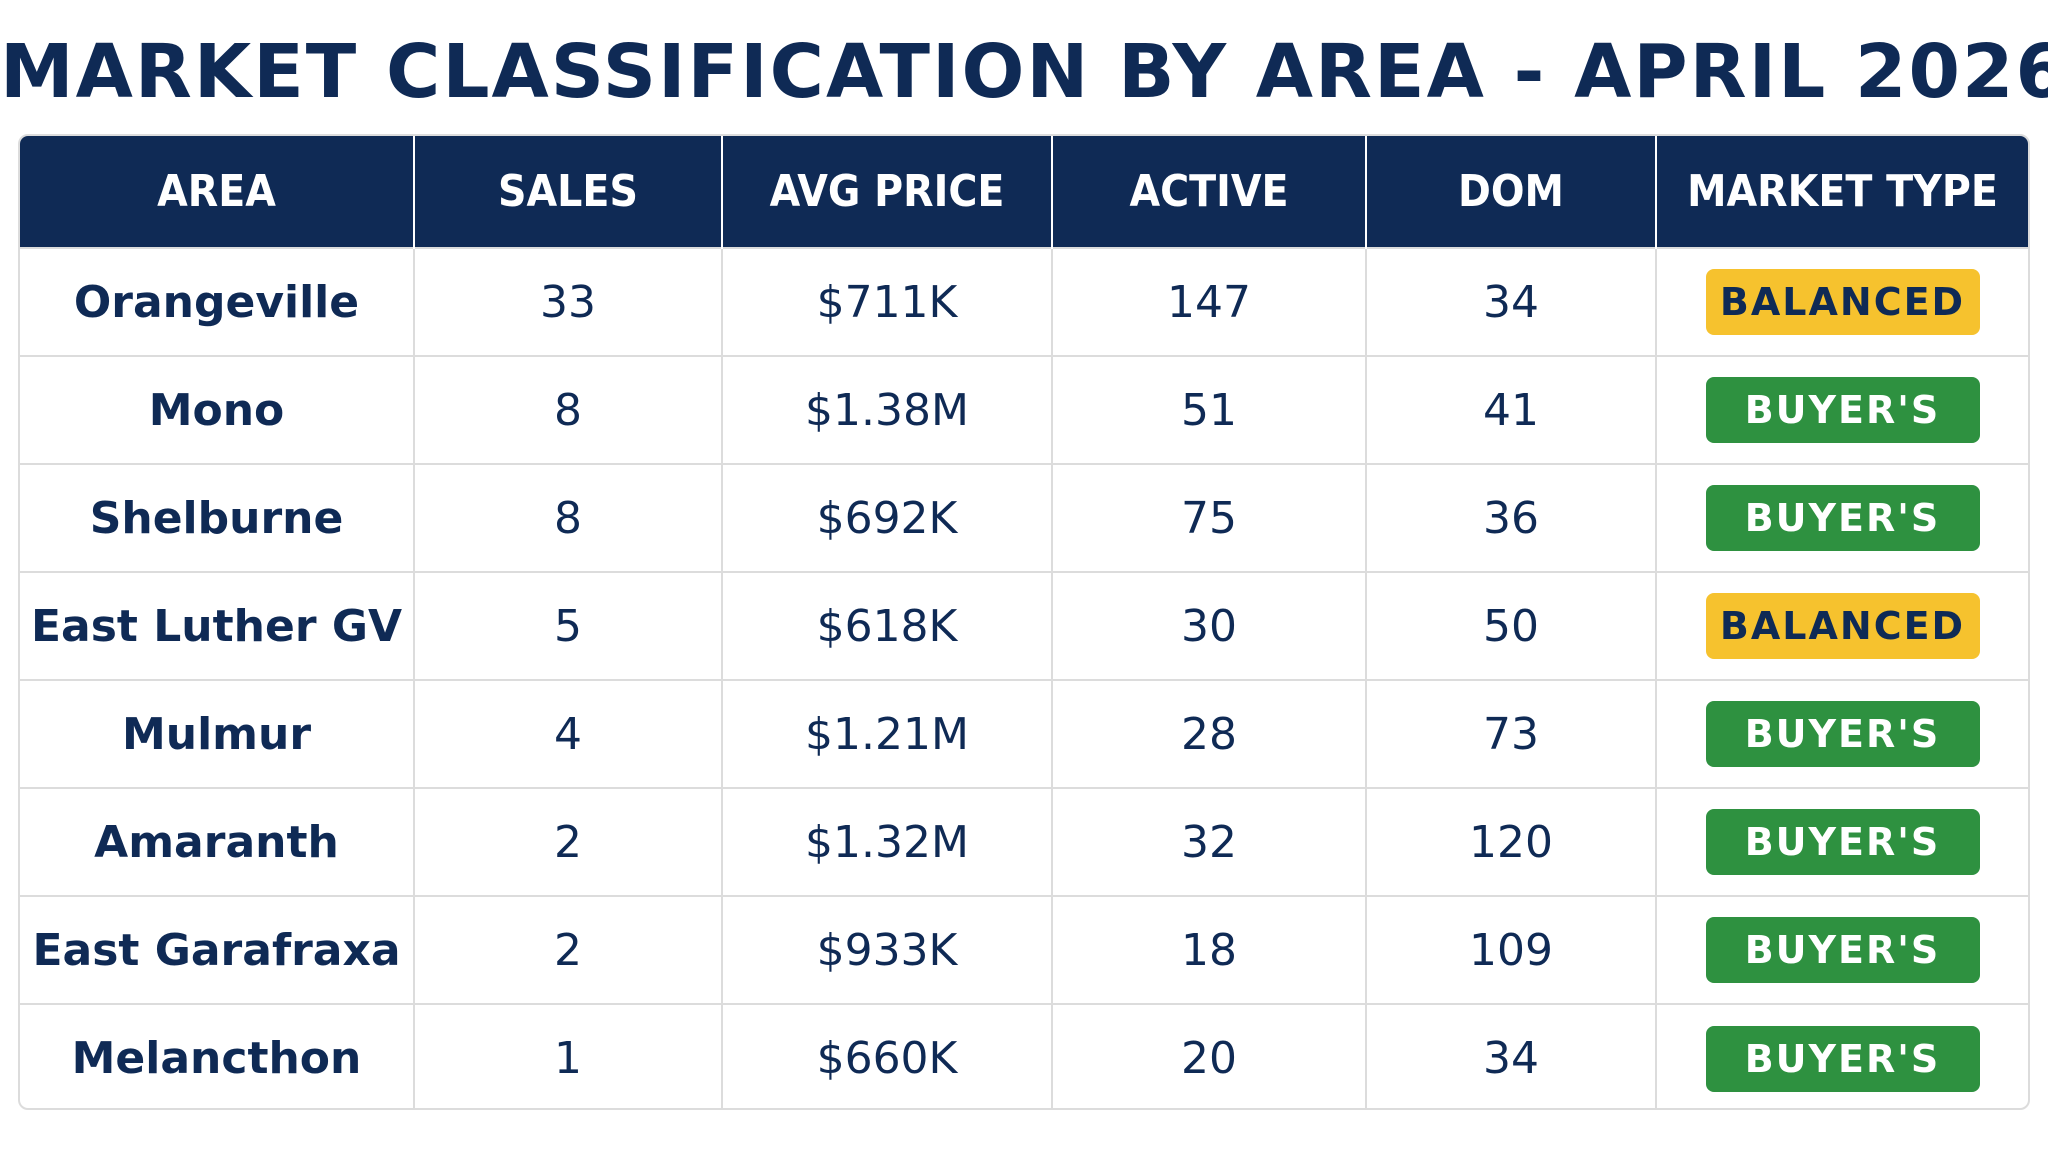 The height and width of the screenshot is (1152, 2048). Describe the element at coordinates (568, 733) in the screenshot. I see `sales-cell: 4` at that location.